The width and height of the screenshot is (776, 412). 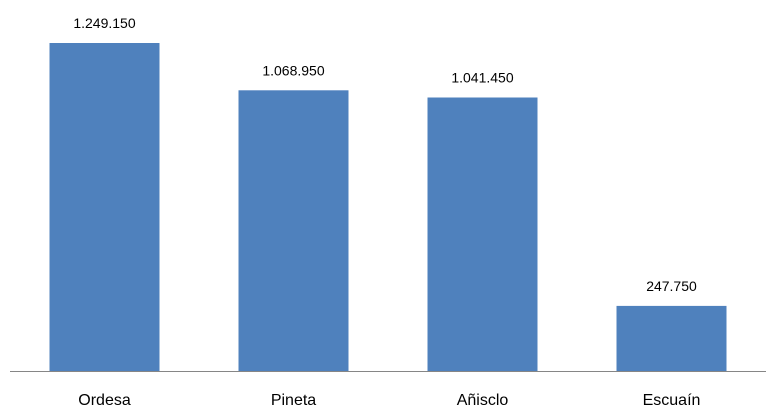 What do you see at coordinates (482, 234) in the screenshot?
I see `bar-anisclo` at bounding box center [482, 234].